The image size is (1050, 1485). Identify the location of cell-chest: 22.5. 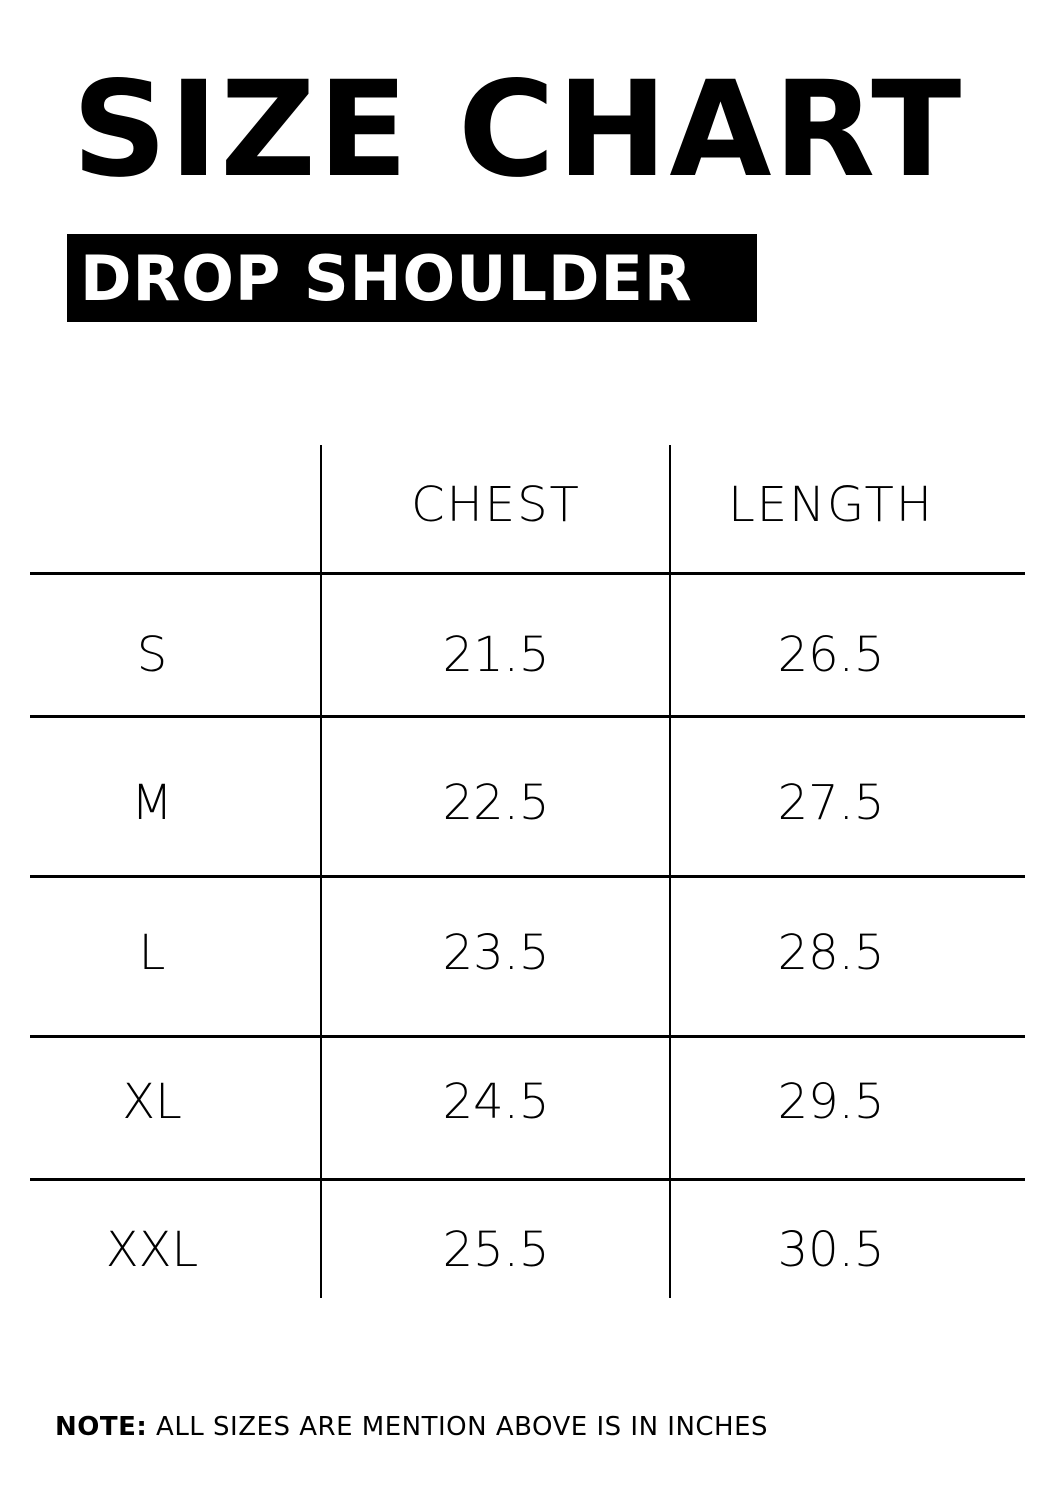
(496, 803).